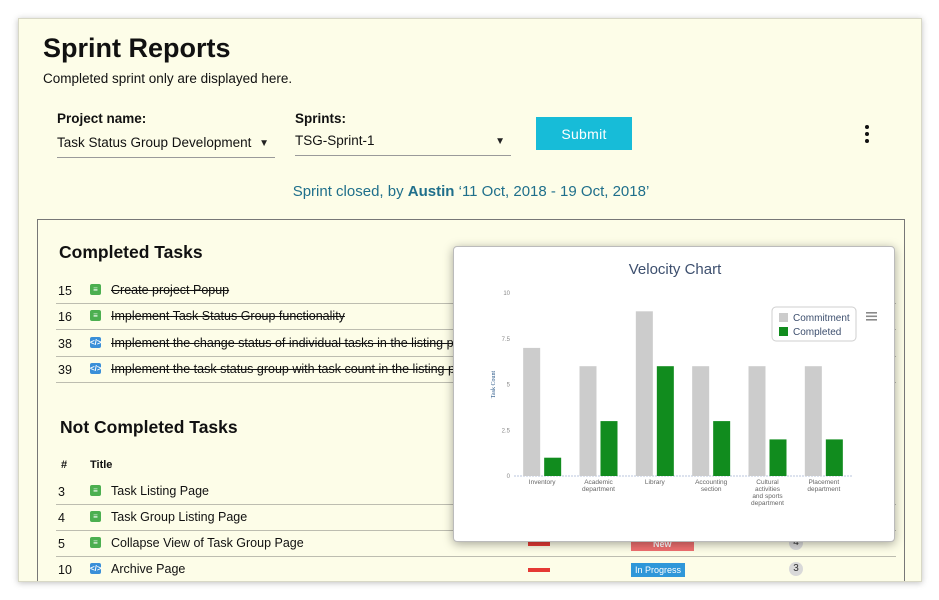 This screenshot has height=600, width=939. What do you see at coordinates (494, 384) in the screenshot?
I see `y-axis-label: Task Count` at bounding box center [494, 384].